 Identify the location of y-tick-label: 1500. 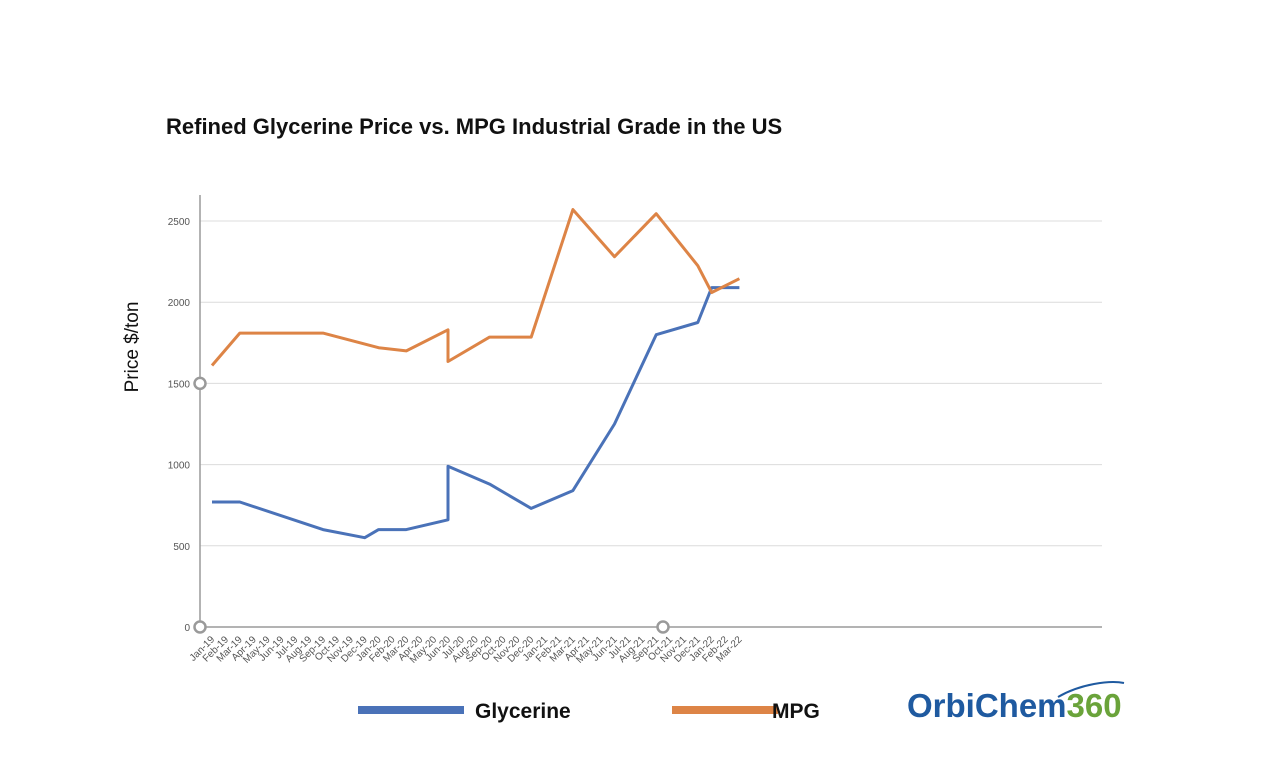
(179, 384).